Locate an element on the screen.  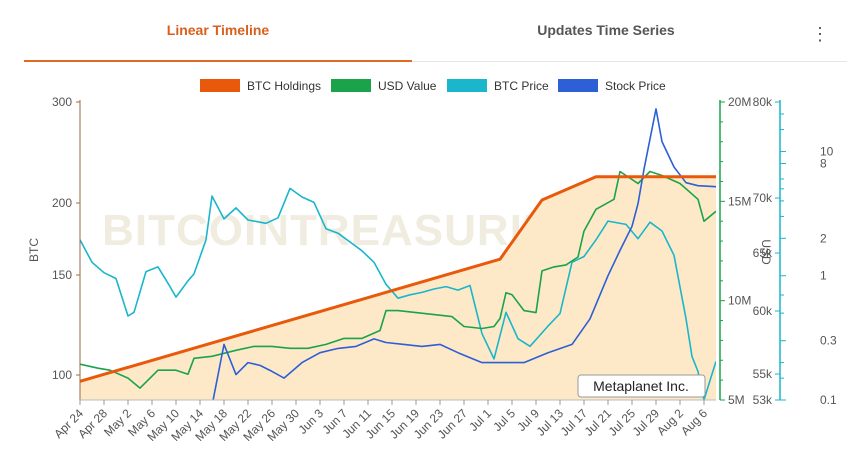
legend-swatch-btc-price is located at coordinates (467, 85).